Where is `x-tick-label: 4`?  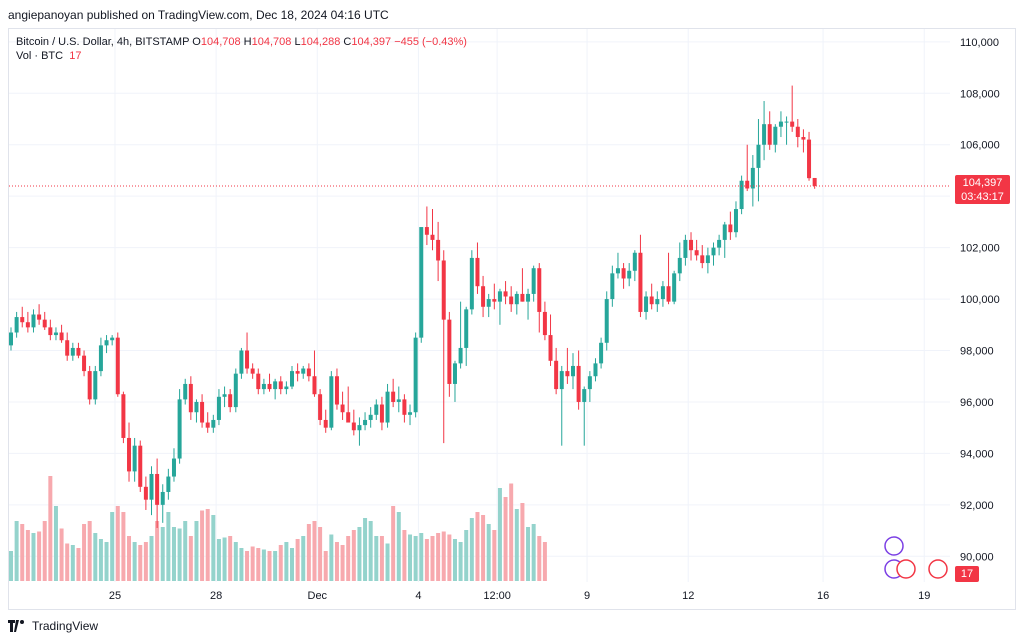
x-tick-label: 4 is located at coordinates (418, 596).